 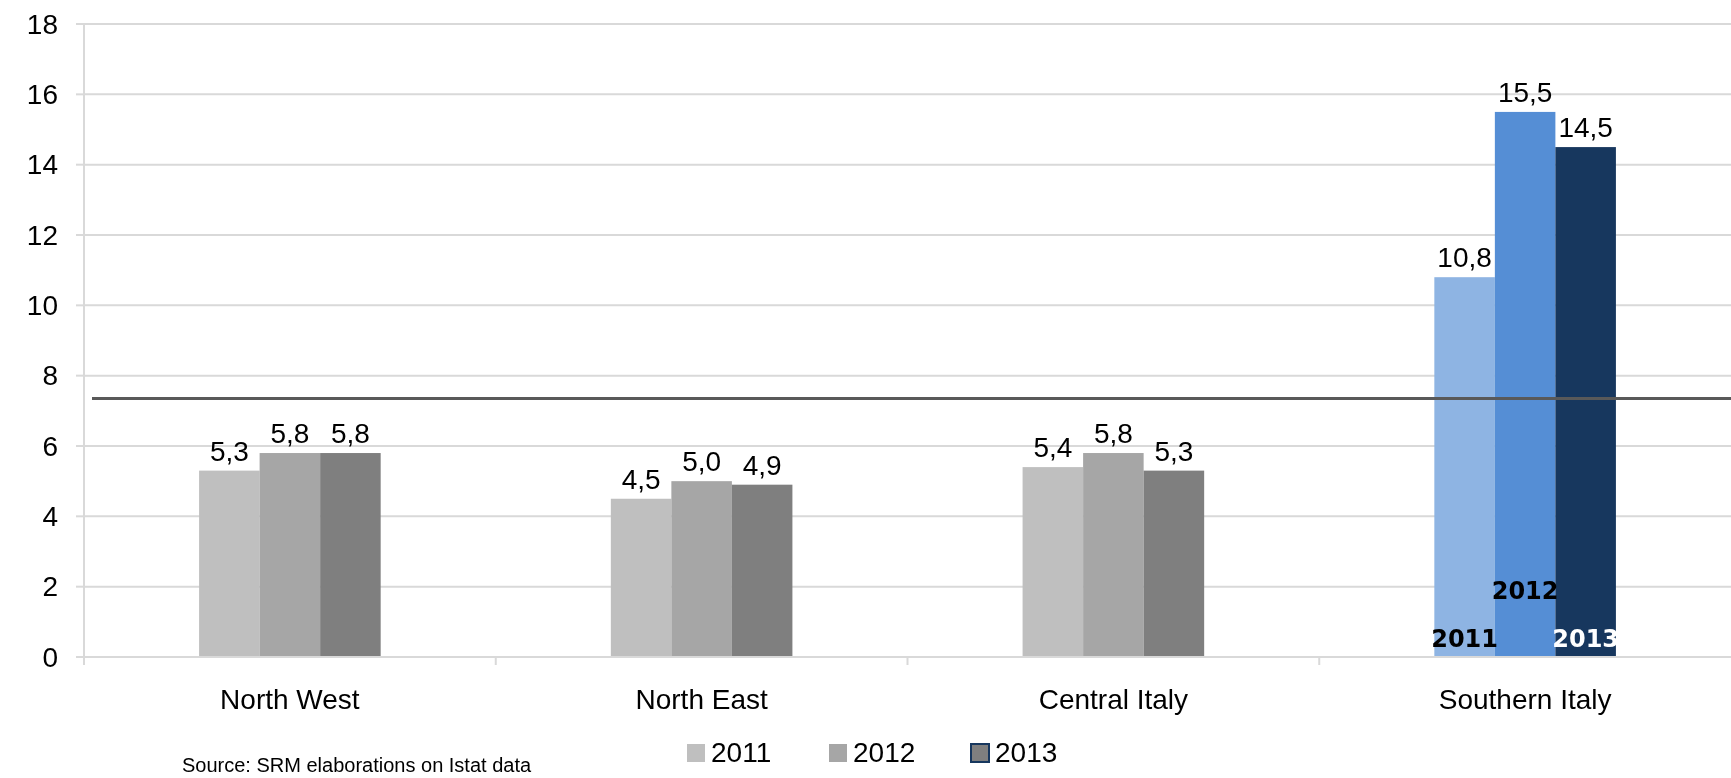 I want to click on legend-label: 2013, so click(x=1026, y=752).